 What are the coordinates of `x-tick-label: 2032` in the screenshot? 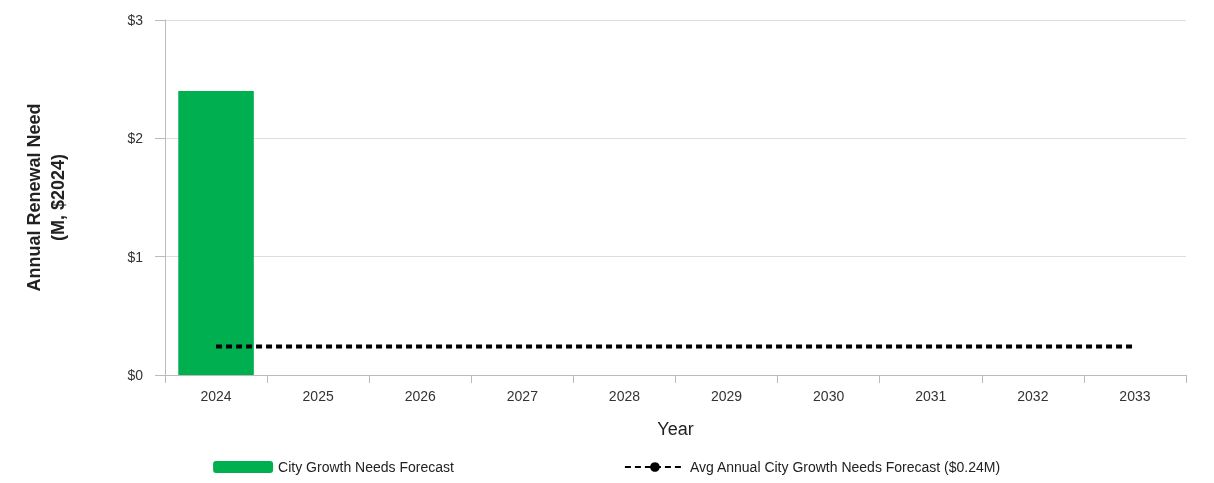 It's located at (1033, 396).